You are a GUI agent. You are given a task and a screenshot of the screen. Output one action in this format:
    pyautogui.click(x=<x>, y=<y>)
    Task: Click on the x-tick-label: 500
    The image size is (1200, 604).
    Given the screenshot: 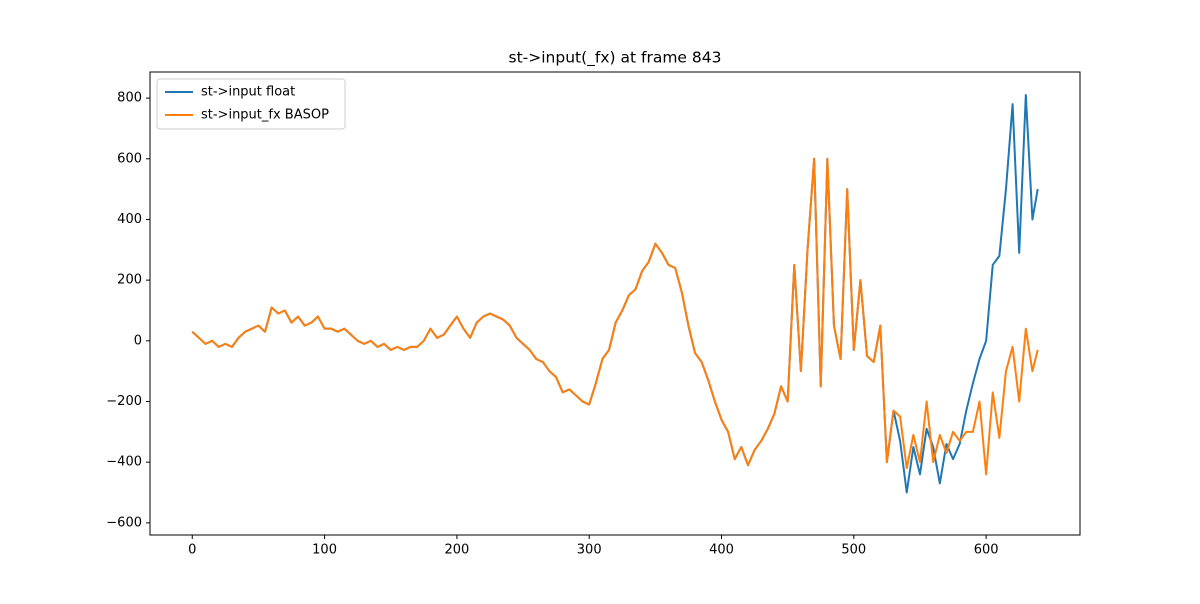 What is the action you would take?
    pyautogui.click(x=853, y=550)
    